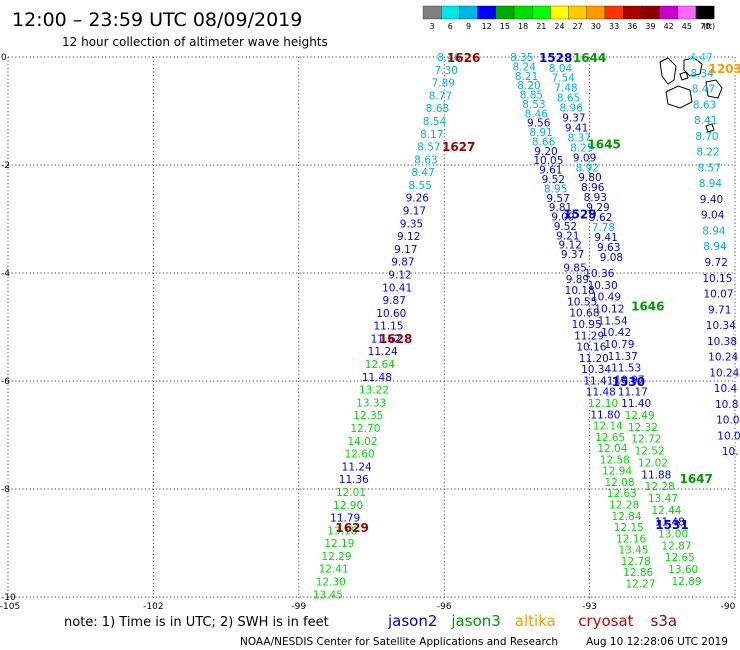 This screenshot has height=650, width=740. Describe the element at coordinates (613, 321) in the screenshot. I see `swh-value-label: 11.54` at that location.